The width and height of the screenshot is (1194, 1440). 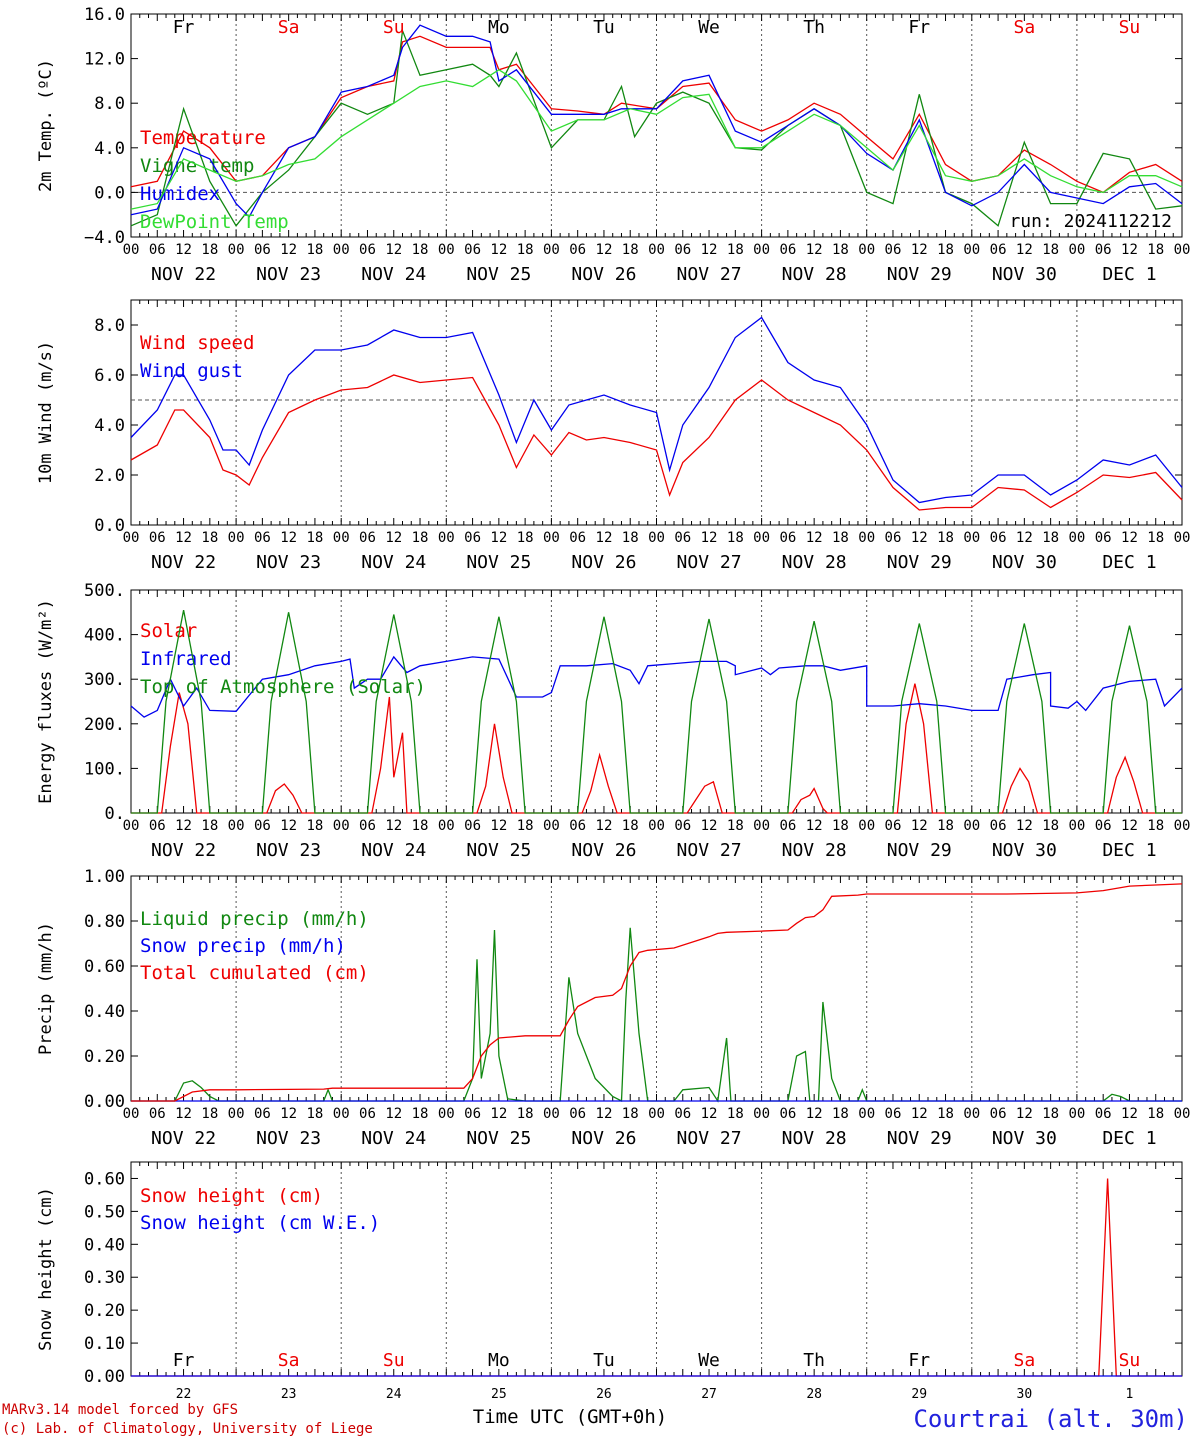 I want to click on weekday-label: Su, so click(x=394, y=27).